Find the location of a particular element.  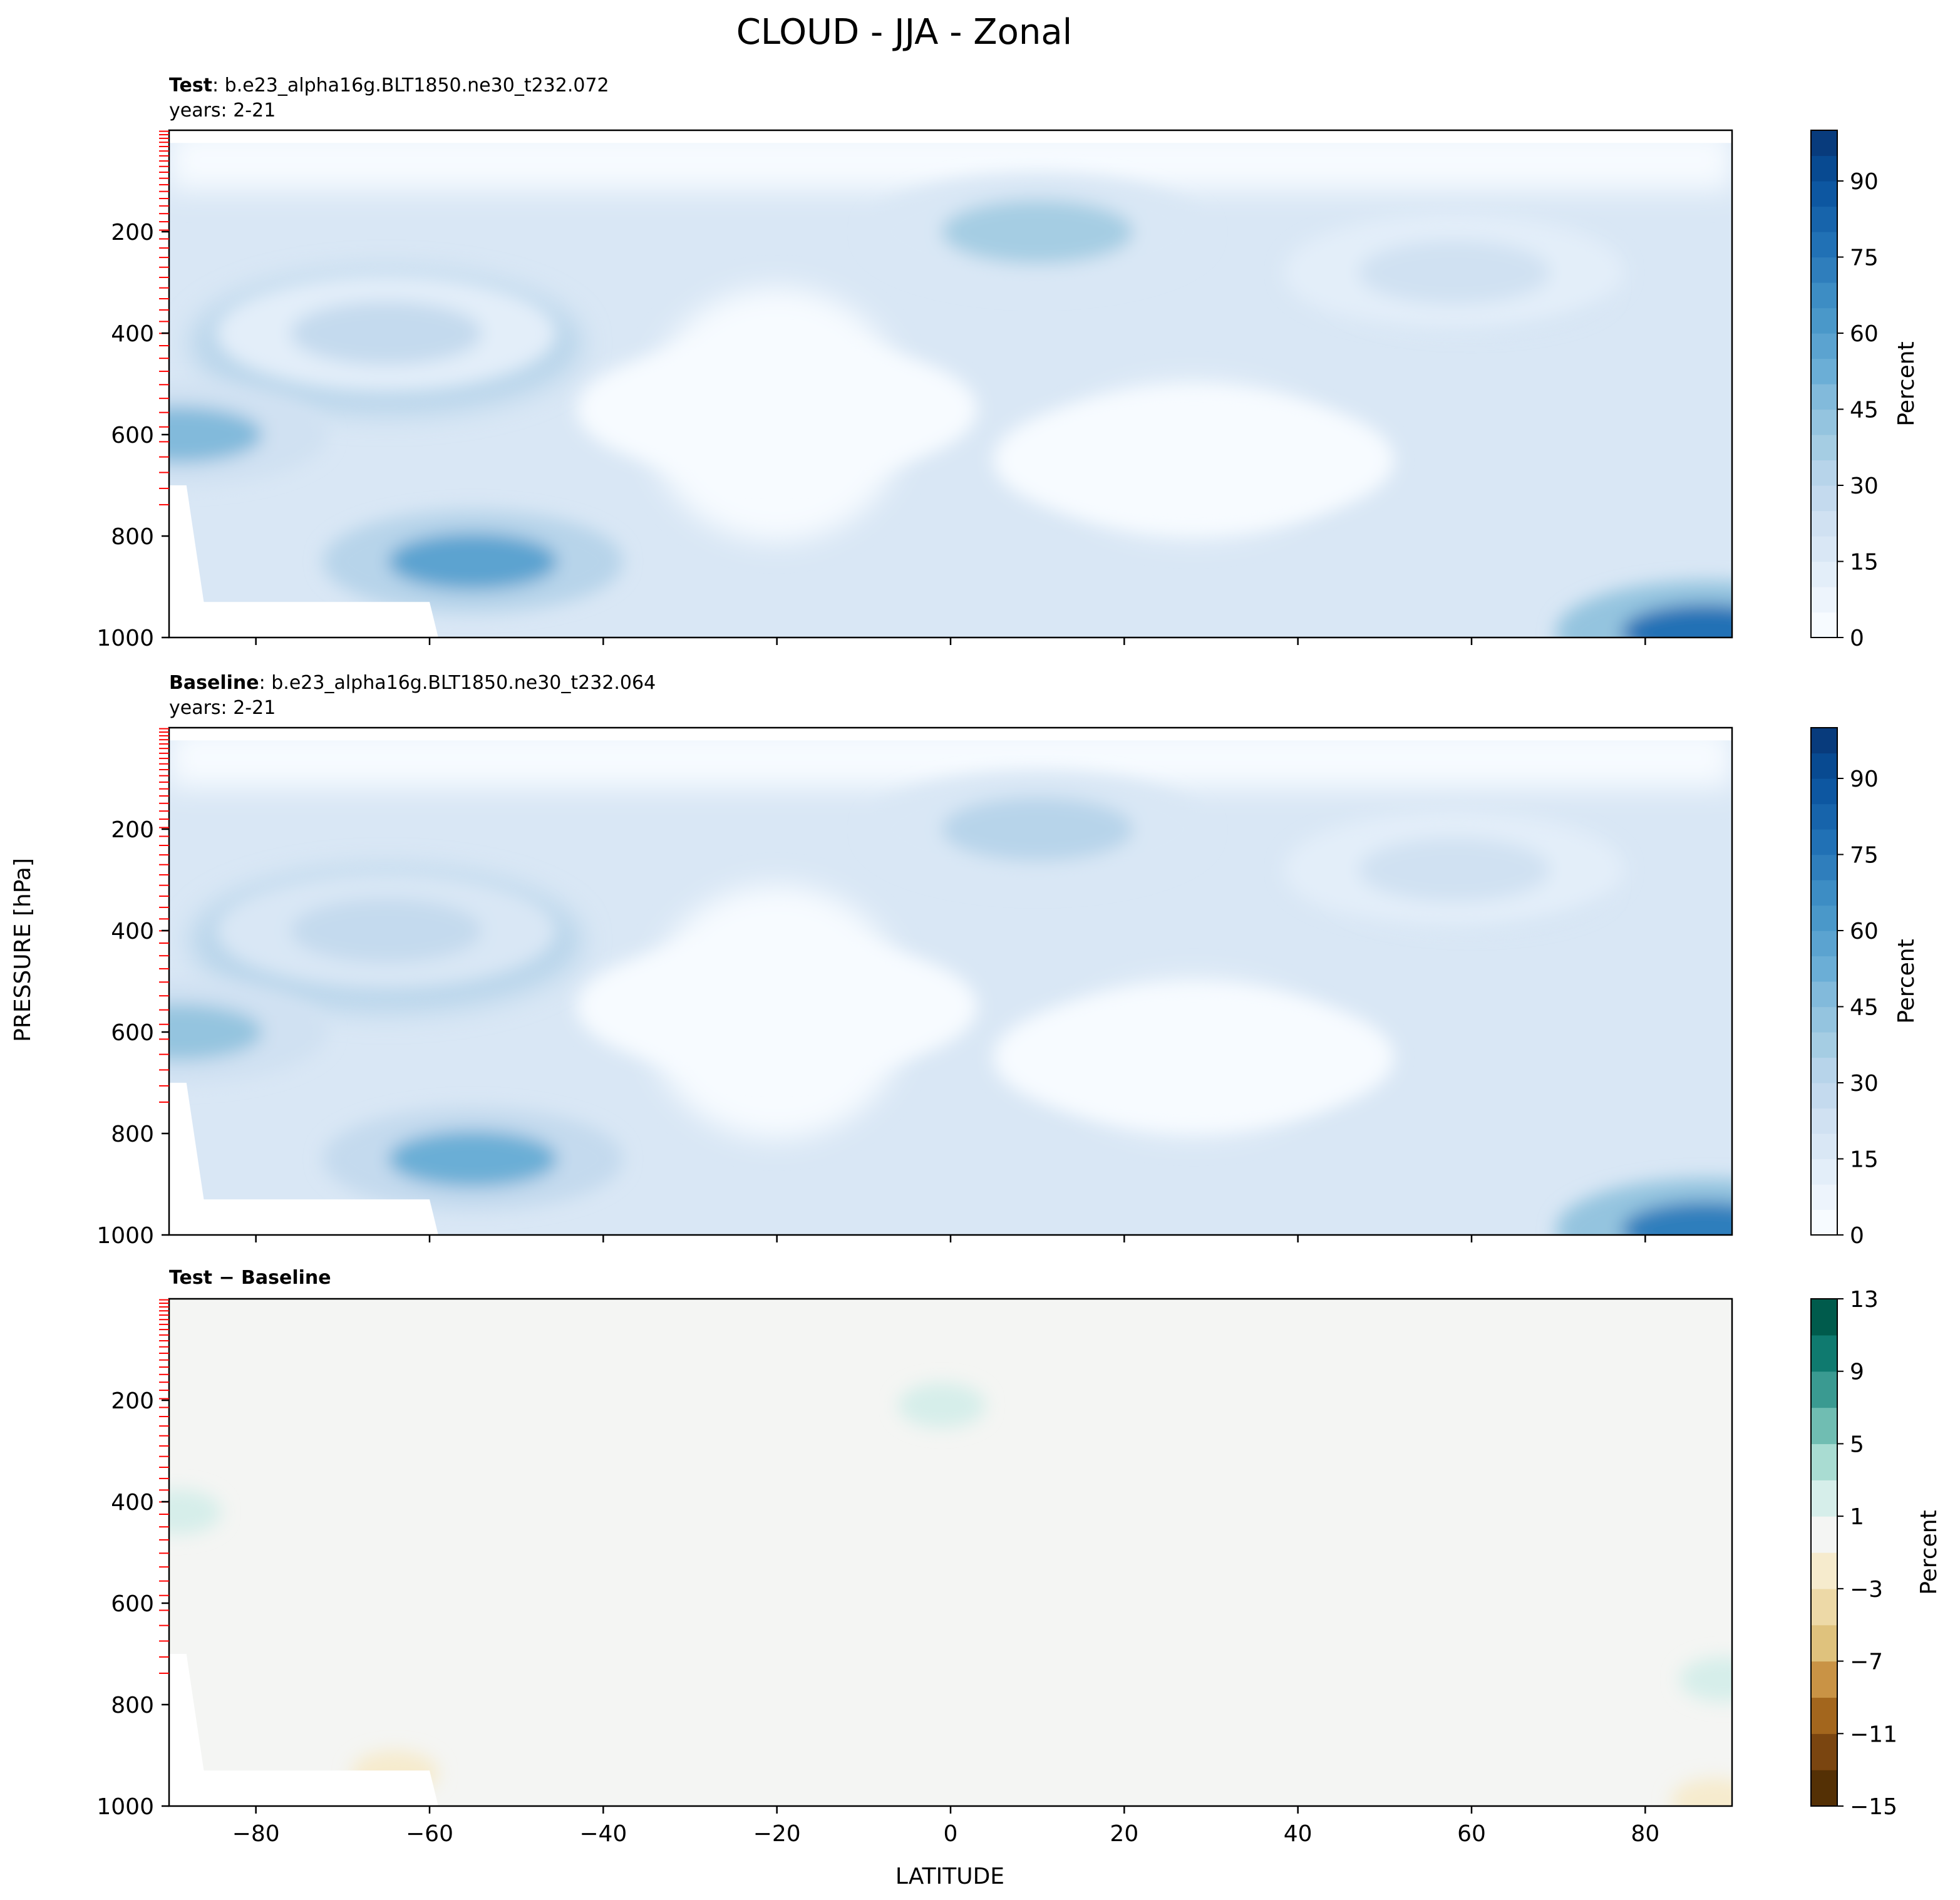

y-tick-label: 600 is located at coordinates (132, 435).